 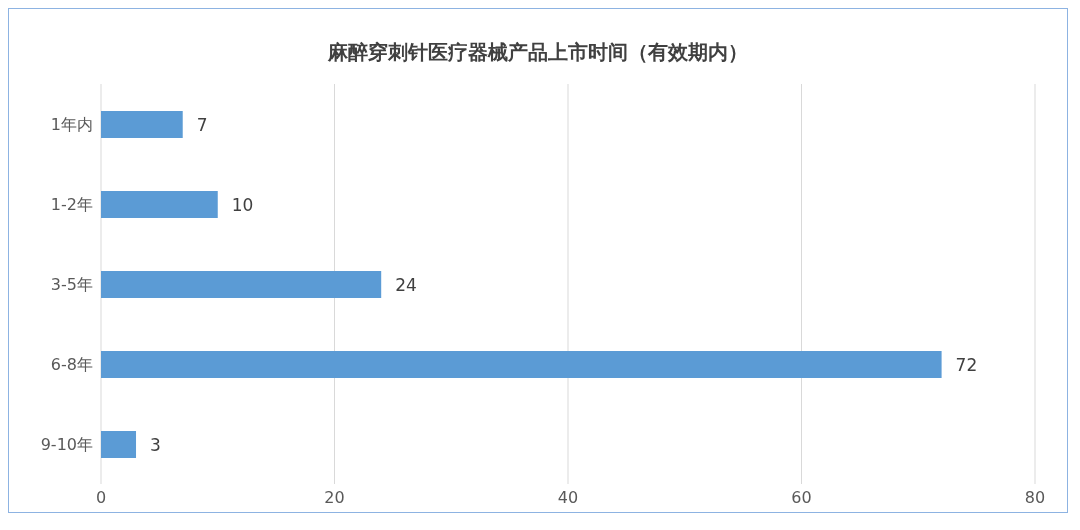 I want to click on x-tick-label: 60, so click(x=801, y=498).